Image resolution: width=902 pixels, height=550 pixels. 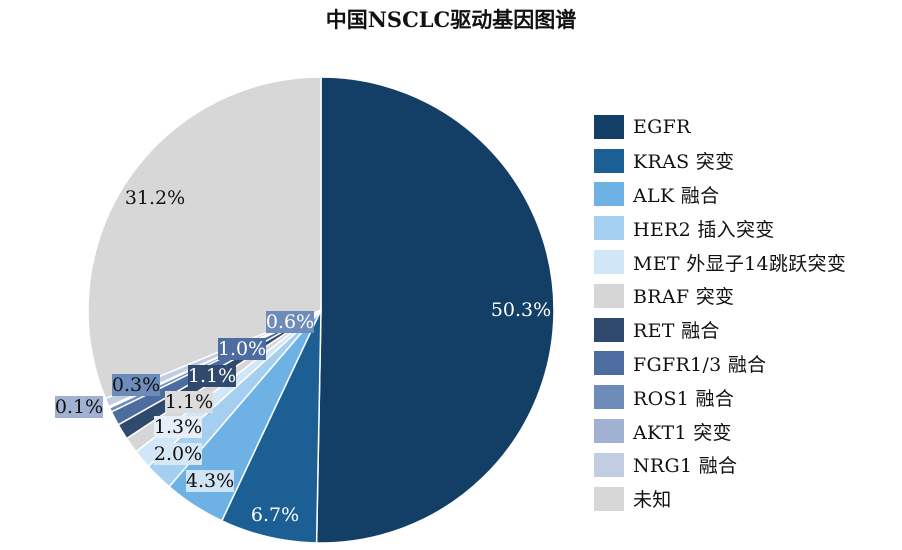 I want to click on data-label: 1.0%, so click(x=242, y=349).